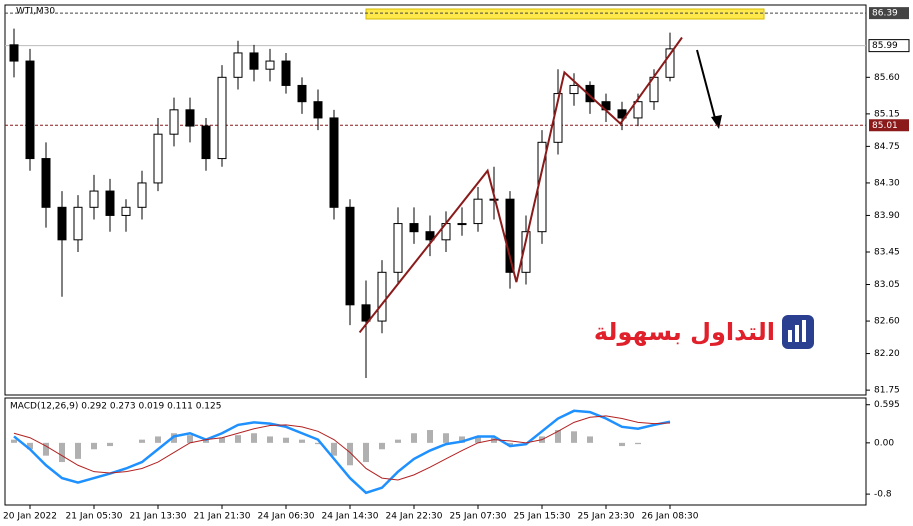  What do you see at coordinates (887, 114) in the screenshot?
I see `y-tick-label: 85.15` at bounding box center [887, 114].